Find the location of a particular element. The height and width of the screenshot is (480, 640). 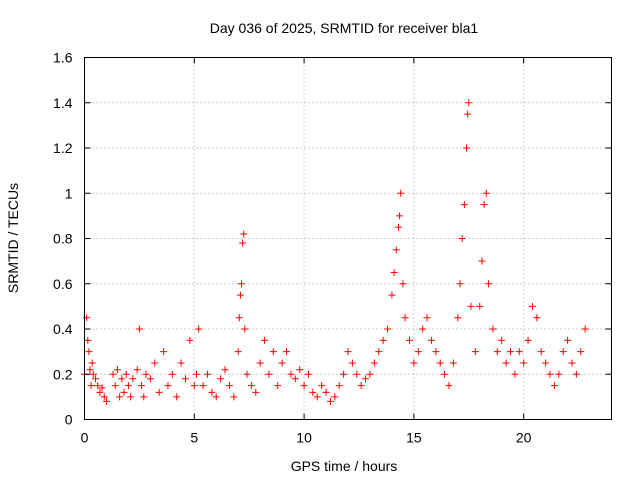

y-tick-label: 0 is located at coordinates (69, 420).